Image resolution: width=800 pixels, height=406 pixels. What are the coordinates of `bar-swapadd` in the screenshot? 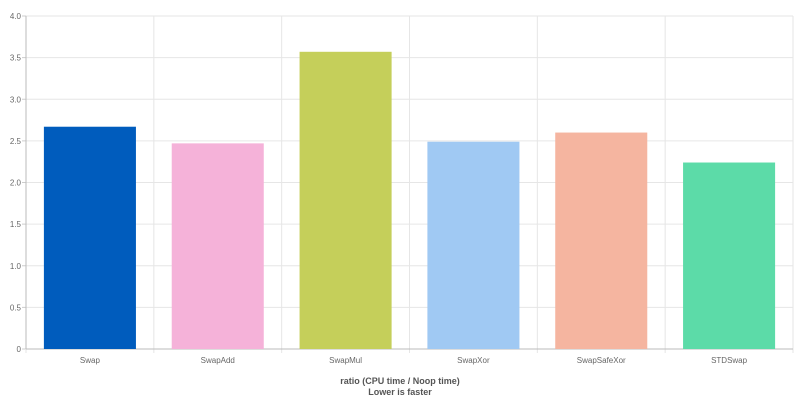 It's located at (217, 246).